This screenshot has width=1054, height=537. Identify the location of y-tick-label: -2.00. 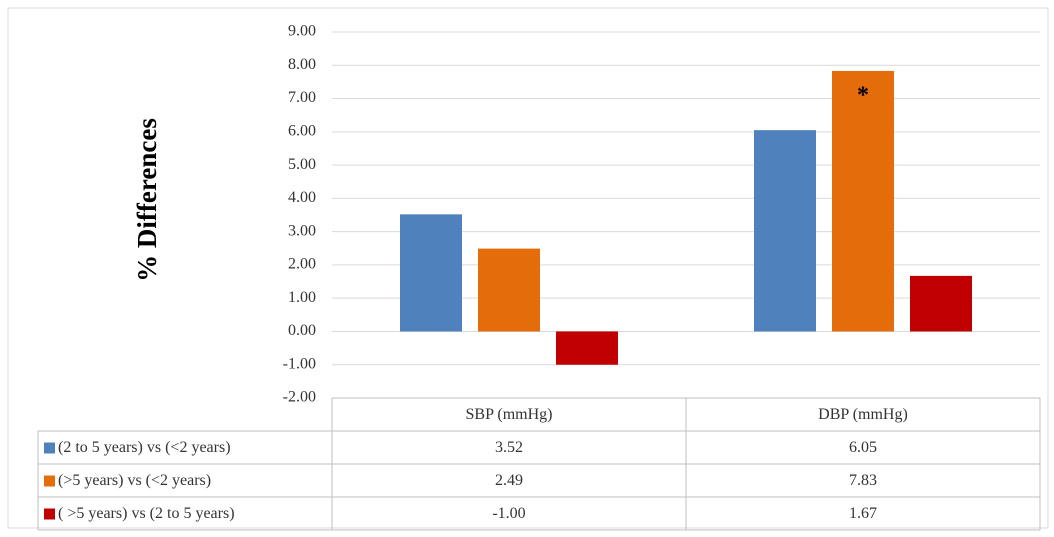
(299, 397).